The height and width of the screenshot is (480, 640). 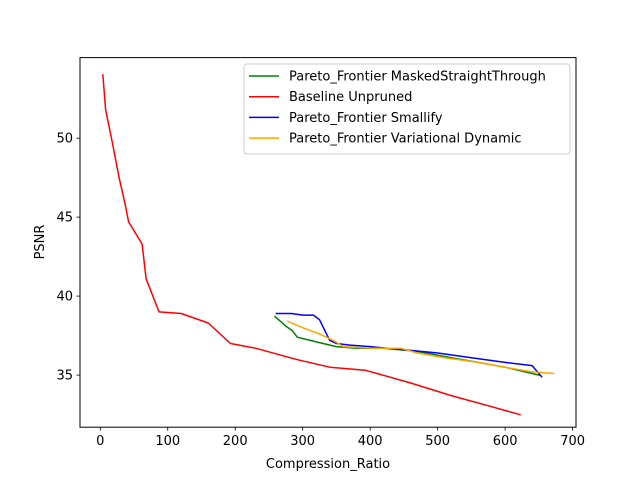 I want to click on x-tick-label: 600, so click(x=505, y=441).